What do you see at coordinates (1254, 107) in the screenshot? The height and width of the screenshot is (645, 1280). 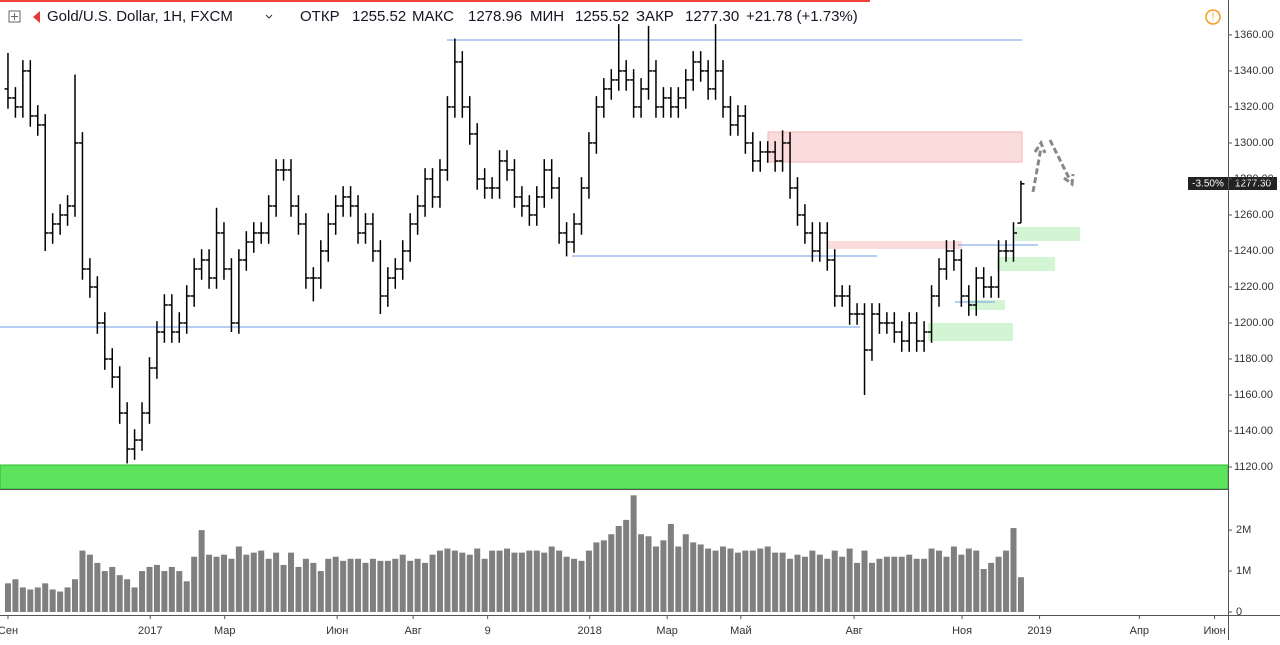 I see `y-tick-label: 1320.00` at bounding box center [1254, 107].